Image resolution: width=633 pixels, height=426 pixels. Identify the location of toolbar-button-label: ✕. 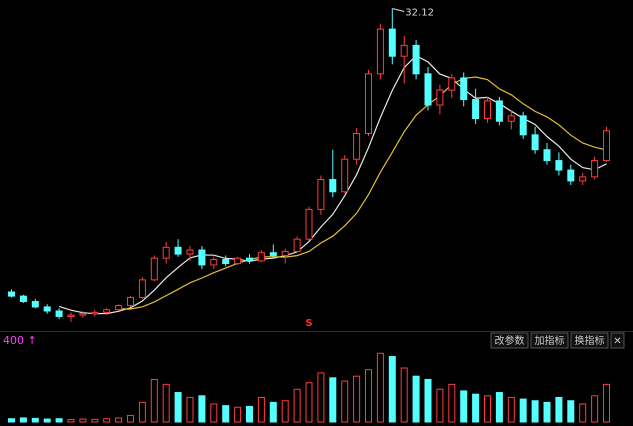
(617, 341).